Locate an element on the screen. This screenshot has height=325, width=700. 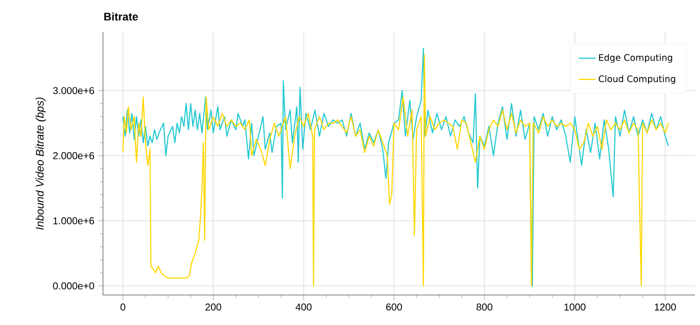
y-tick-label: 2.000e+6 is located at coordinates (73, 156).